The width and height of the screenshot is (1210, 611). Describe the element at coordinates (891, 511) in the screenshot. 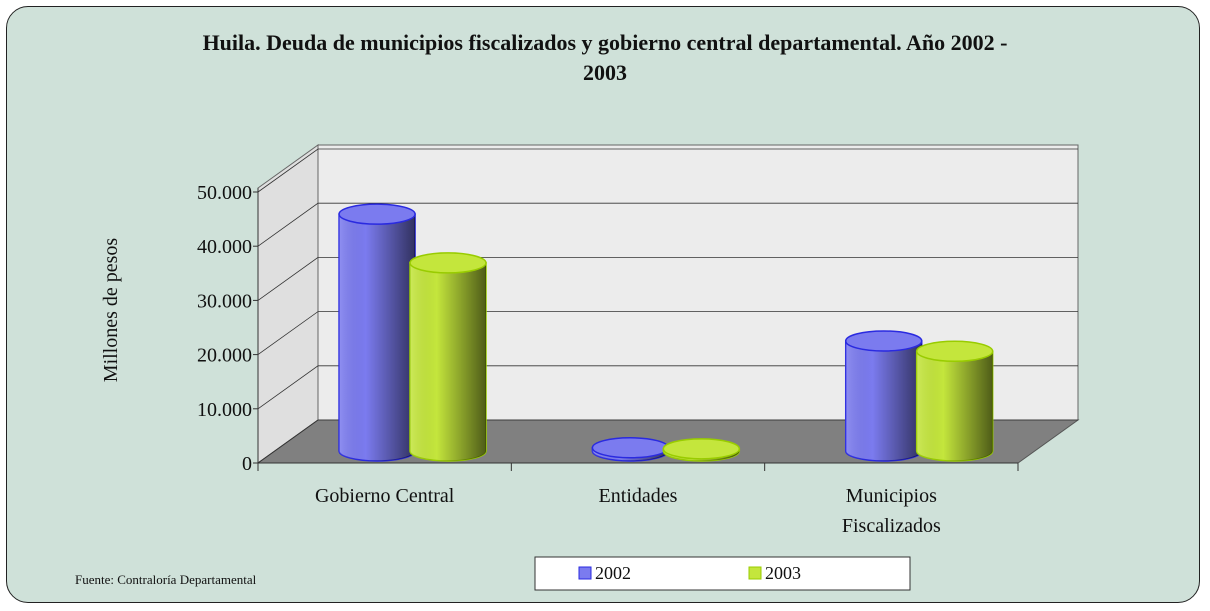

I see `x-tick-label: Municipios Fiscalizados` at that location.